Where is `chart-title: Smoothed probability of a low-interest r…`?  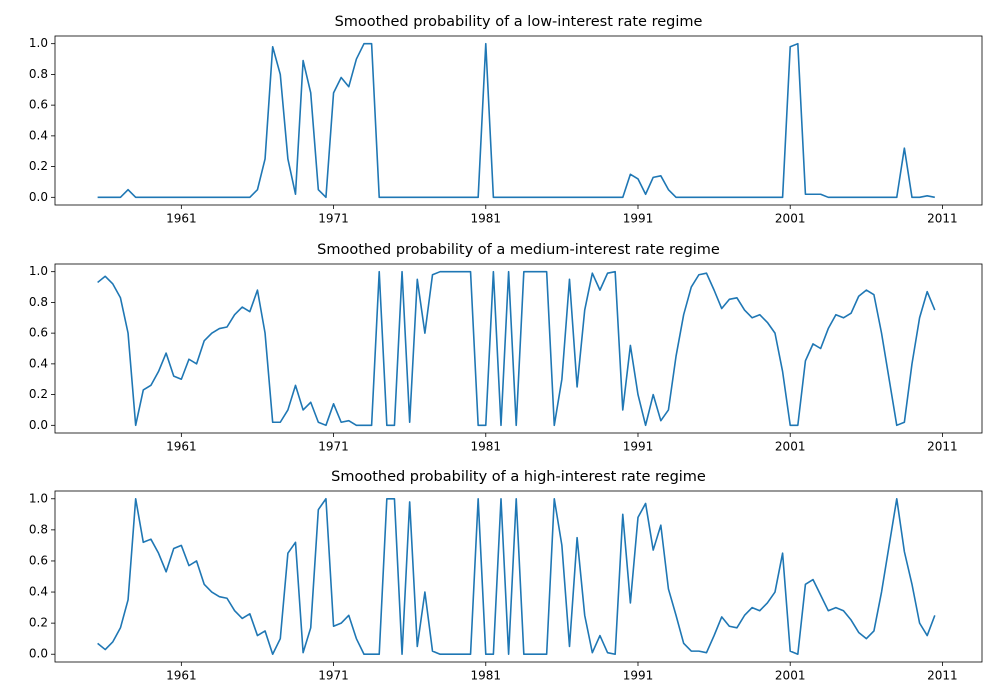
chart-title: Smoothed probability of a low-interest r… is located at coordinates (519, 22).